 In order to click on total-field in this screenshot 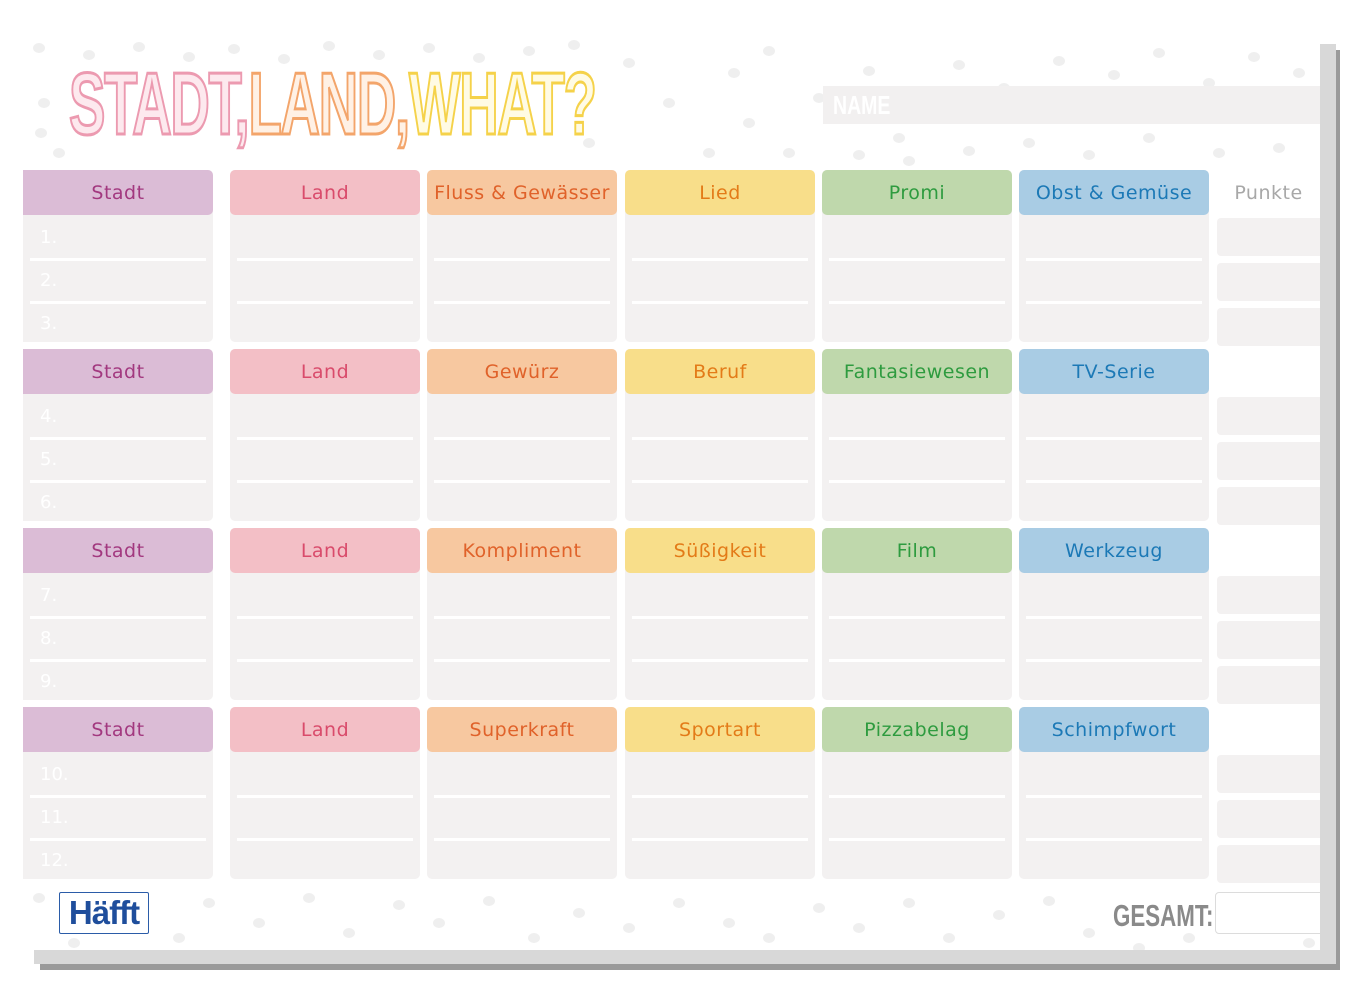, I will do `click(1267, 913)`.